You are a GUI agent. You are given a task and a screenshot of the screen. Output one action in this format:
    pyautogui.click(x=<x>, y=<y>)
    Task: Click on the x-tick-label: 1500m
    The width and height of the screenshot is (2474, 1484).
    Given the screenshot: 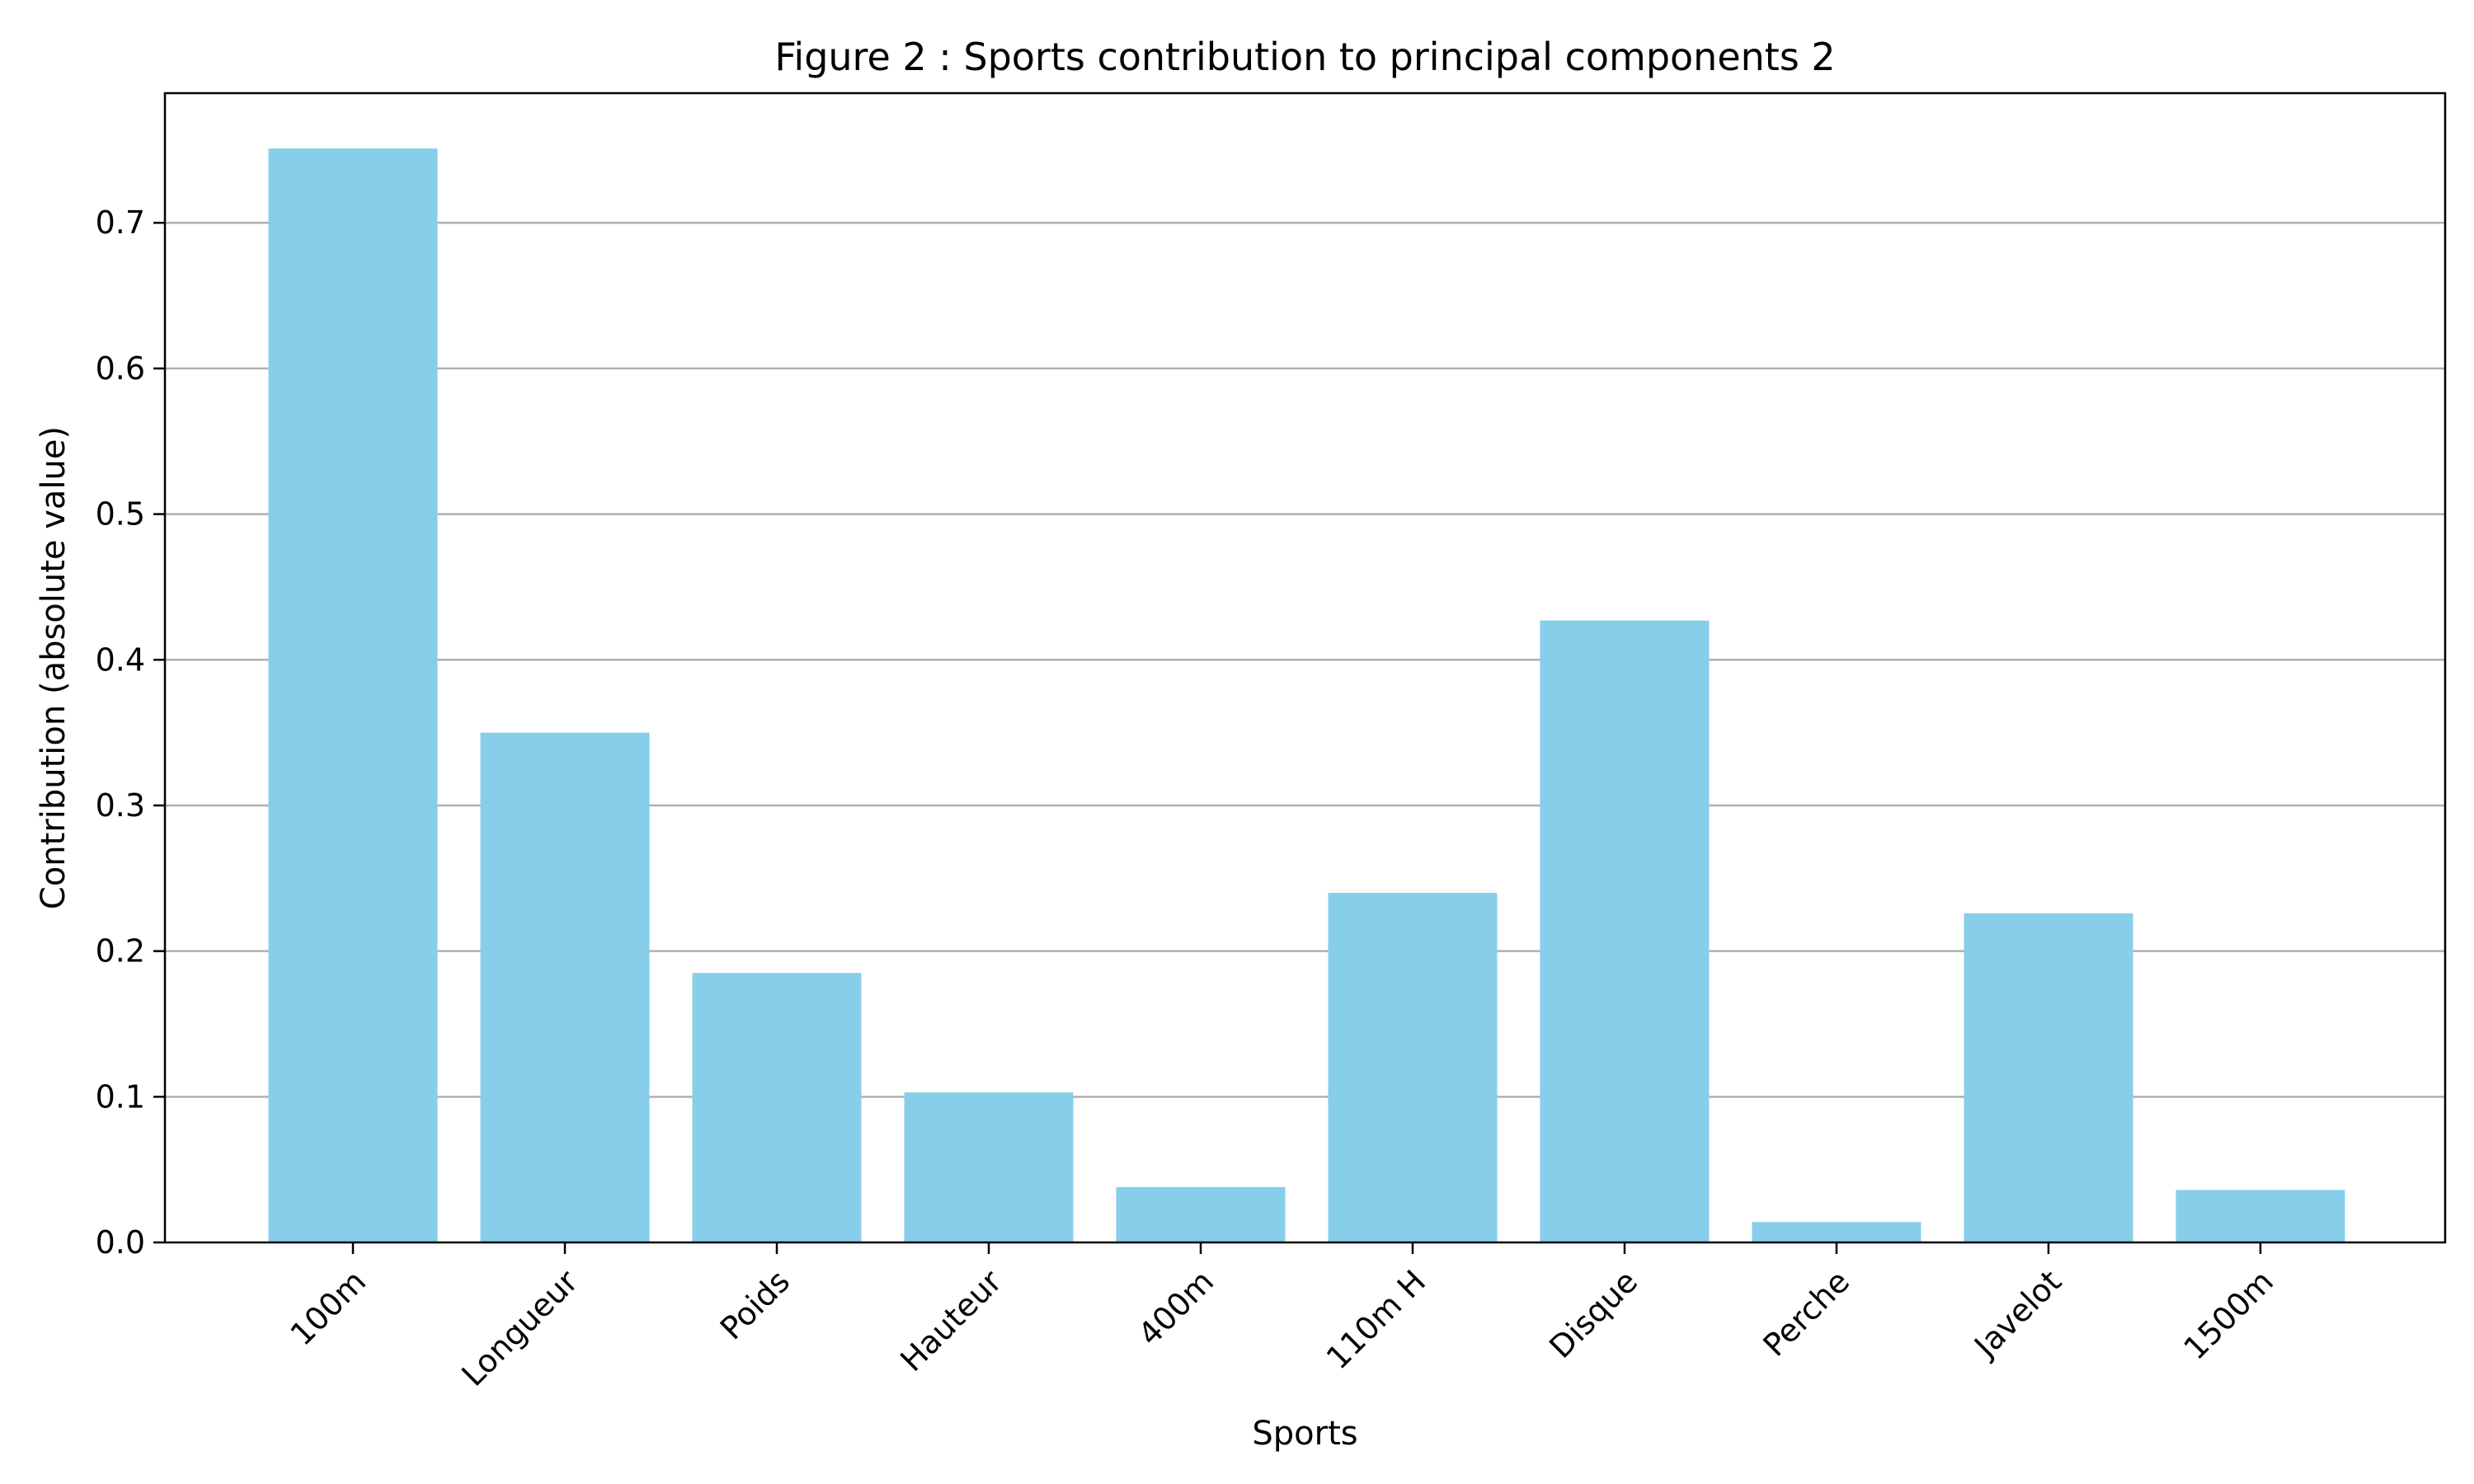 What is the action you would take?
    pyautogui.click(x=2228, y=1315)
    